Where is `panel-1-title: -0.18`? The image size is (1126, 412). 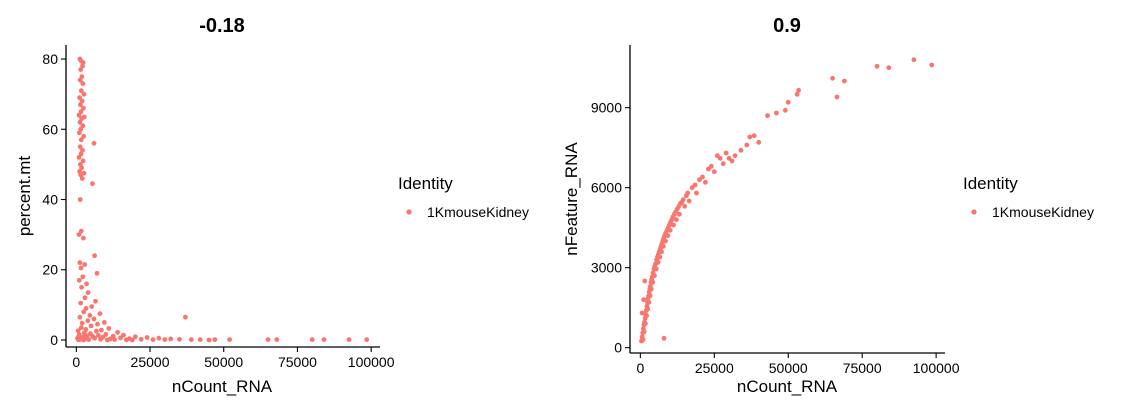 panel-1-title: -0.18 is located at coordinates (222, 26).